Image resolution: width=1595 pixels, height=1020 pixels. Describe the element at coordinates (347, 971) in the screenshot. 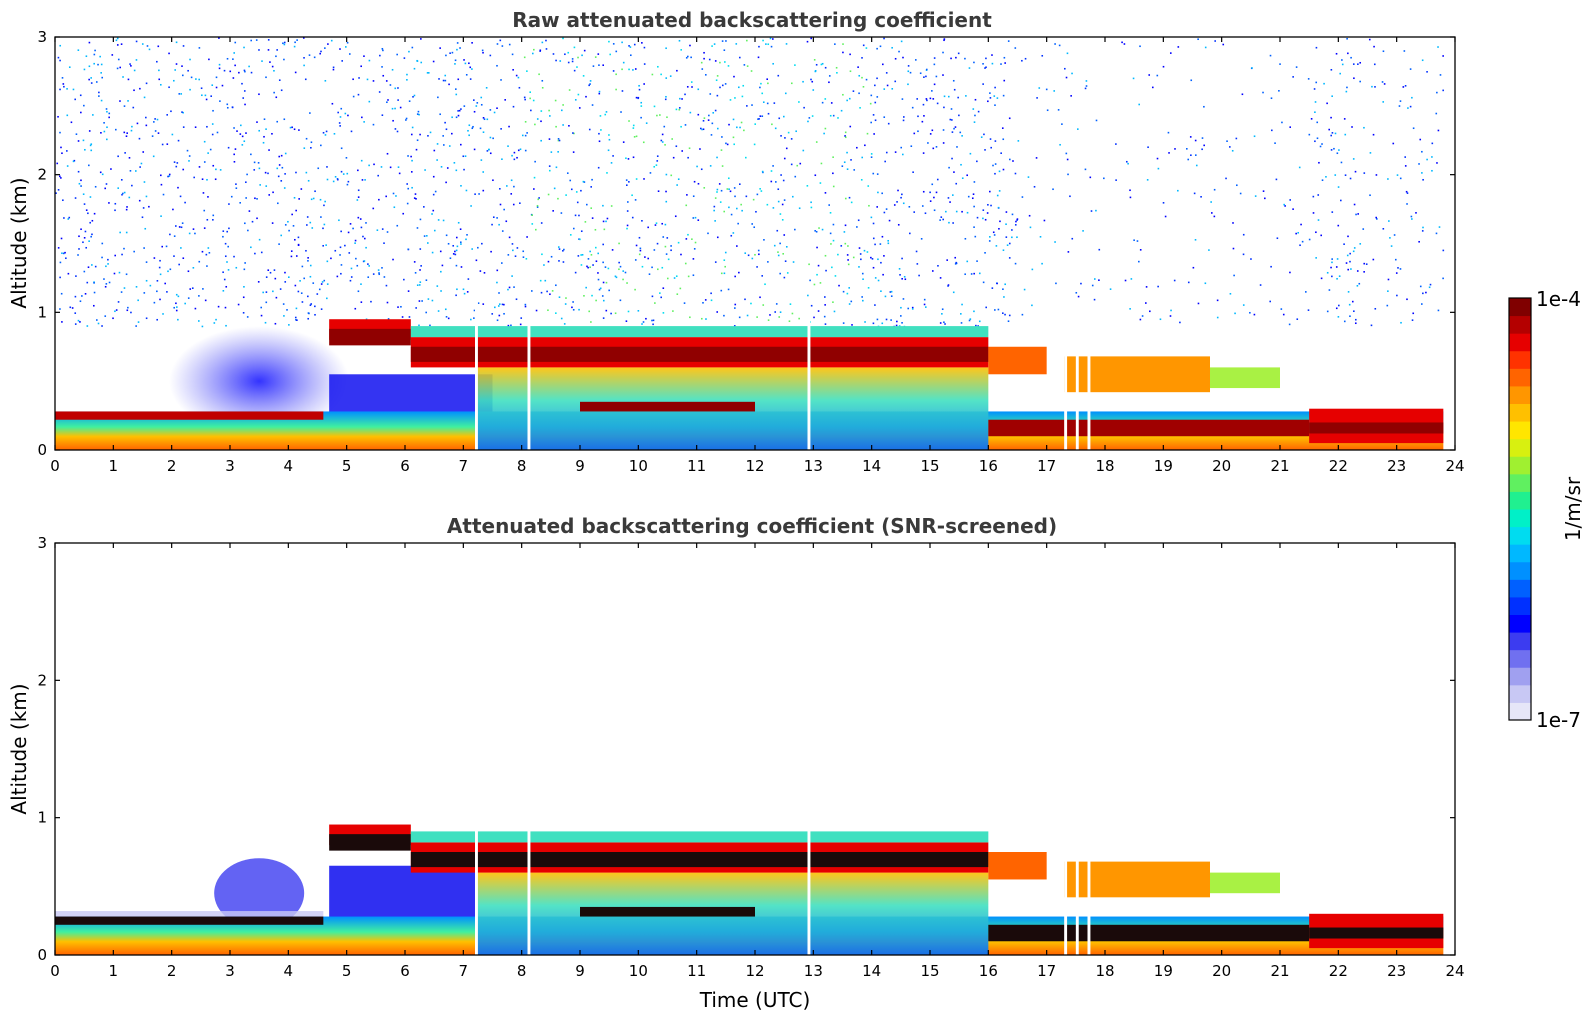

I see `x-tick-label: 5` at that location.